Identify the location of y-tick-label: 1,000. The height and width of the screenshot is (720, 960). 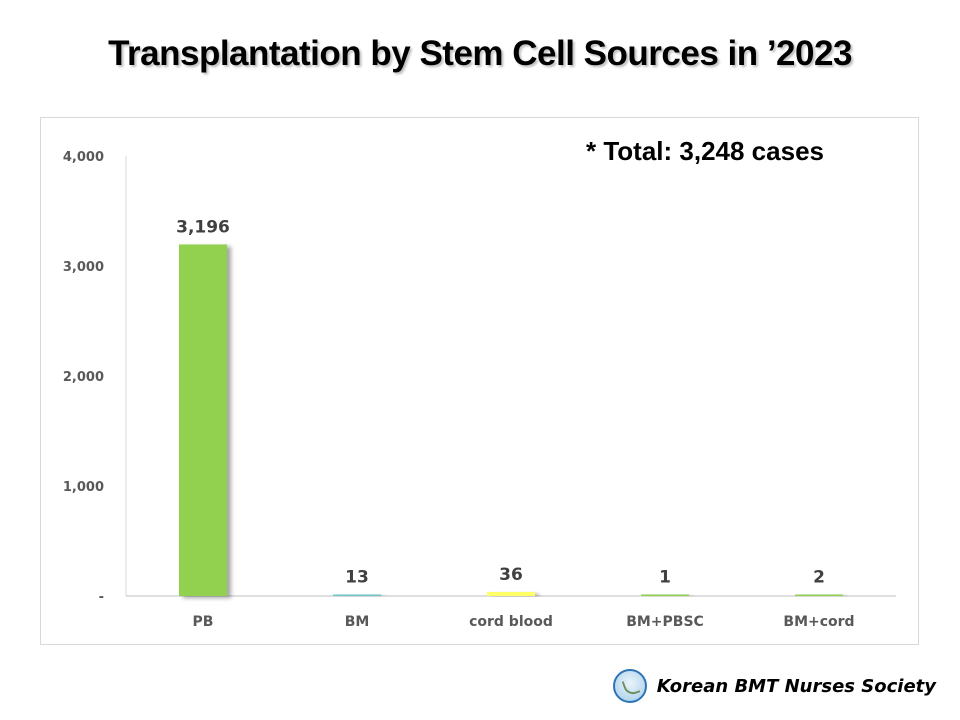
(83, 487).